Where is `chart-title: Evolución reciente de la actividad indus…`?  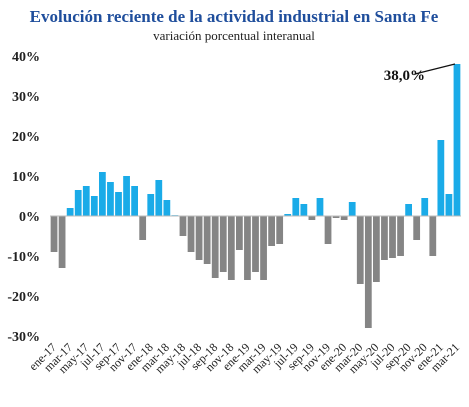 chart-title: Evolución reciente de la actividad indus… is located at coordinates (234, 16).